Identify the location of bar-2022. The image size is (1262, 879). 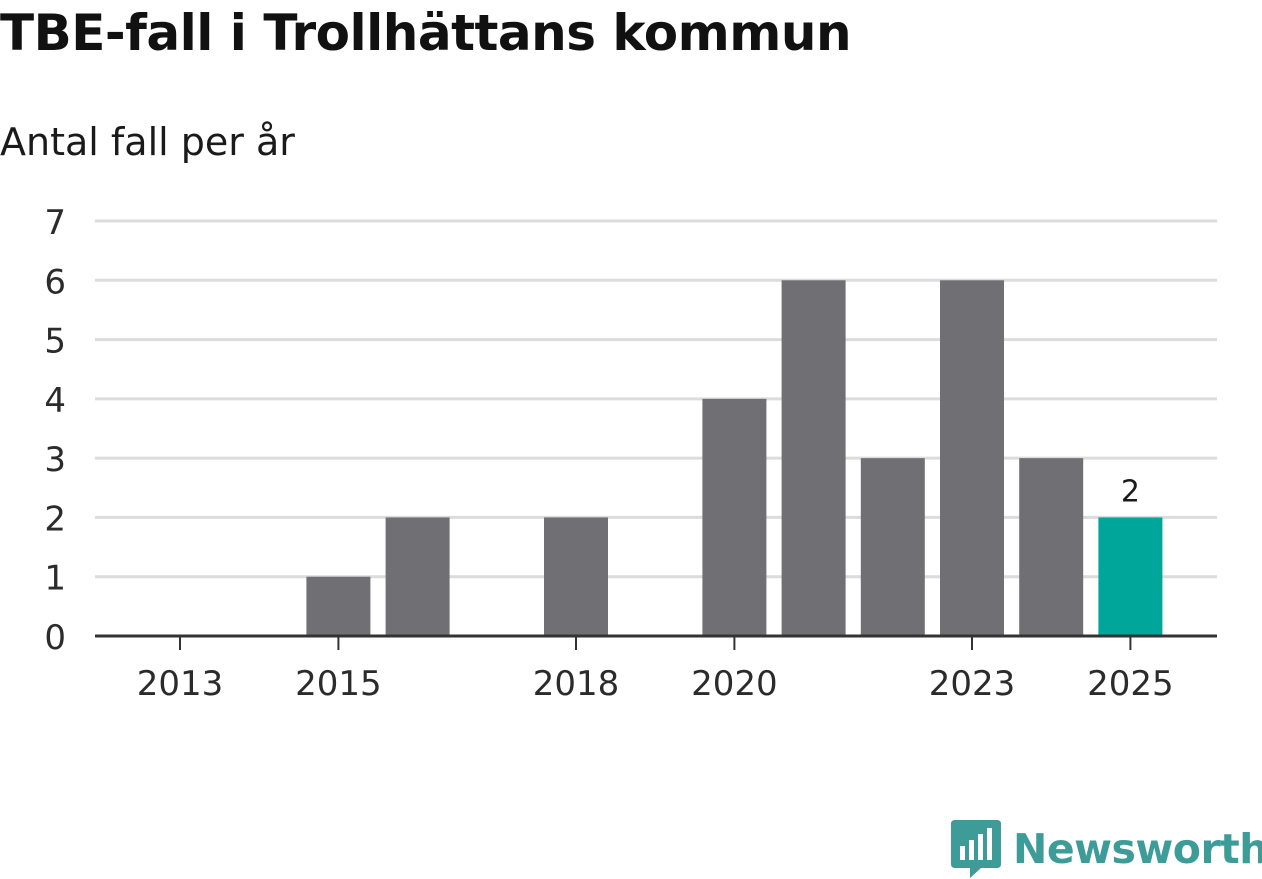
(892, 547).